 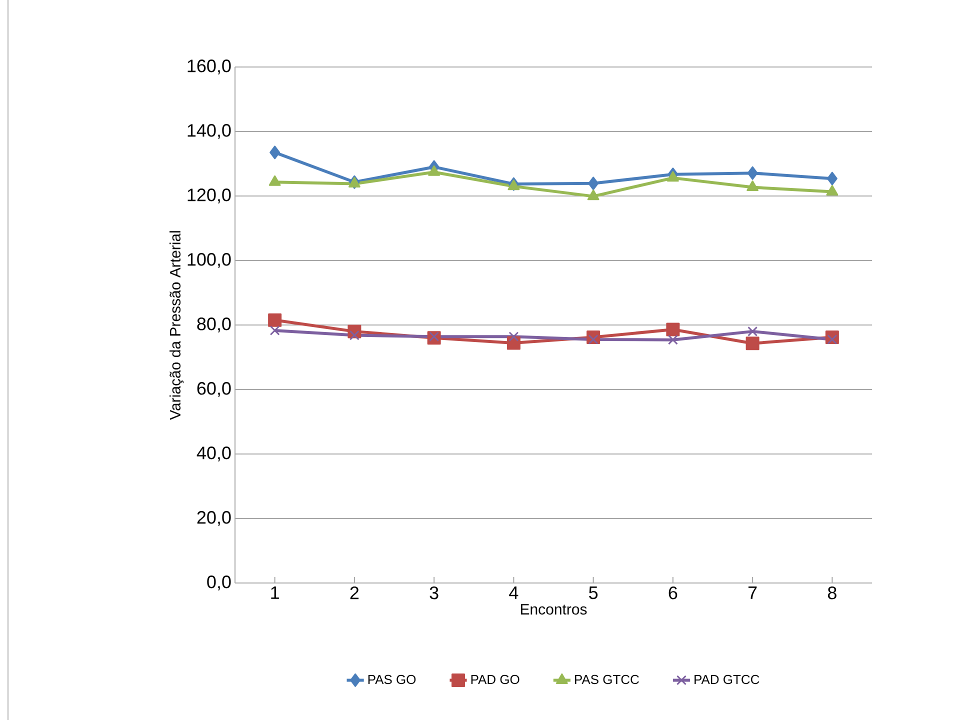 What do you see at coordinates (727, 679) in the screenshot?
I see `legend-label: PAD GTCC` at bounding box center [727, 679].